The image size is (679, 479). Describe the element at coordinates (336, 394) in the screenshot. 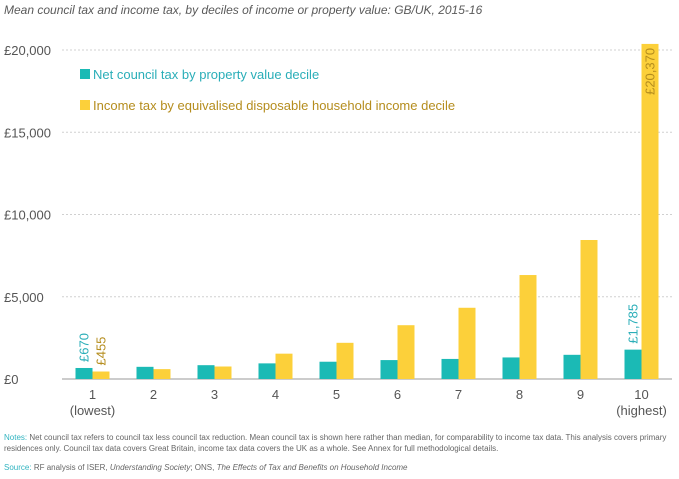

I see `x-tick-label: 5` at that location.